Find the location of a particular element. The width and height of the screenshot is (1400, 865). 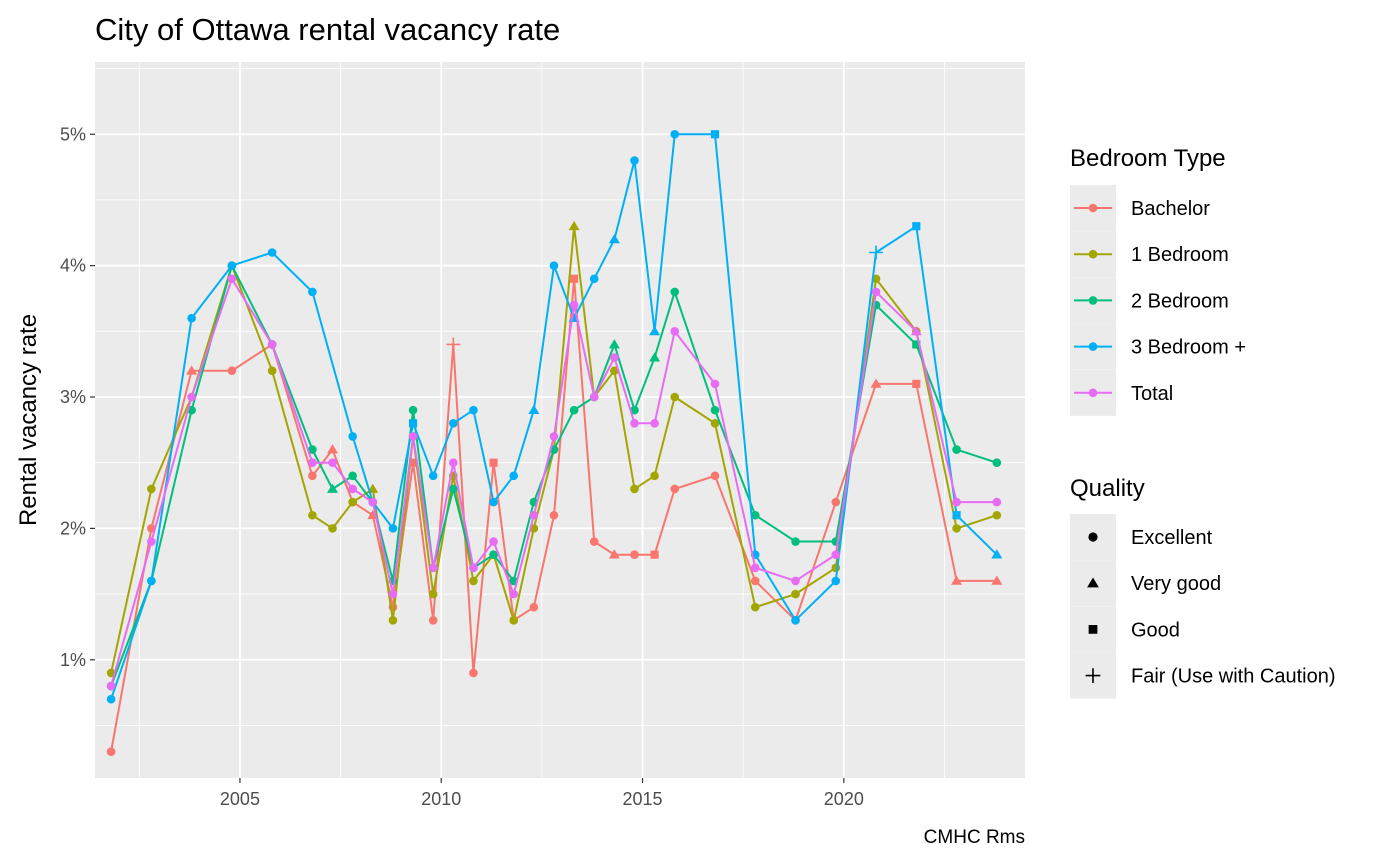

color-legend-label: 1 Bedroom is located at coordinates (1180, 255).